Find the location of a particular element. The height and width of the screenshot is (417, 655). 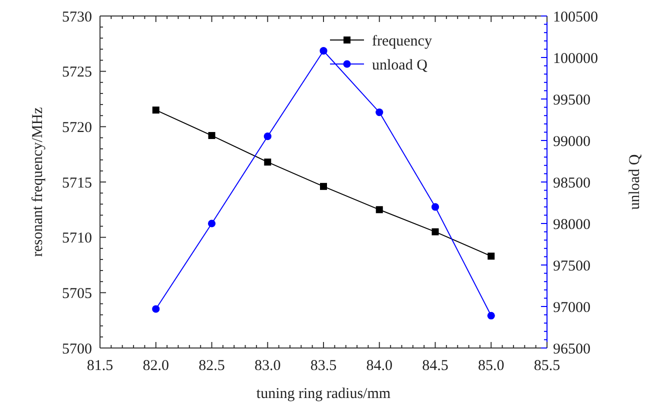

y-tick-label: 5700 is located at coordinates (77, 349).